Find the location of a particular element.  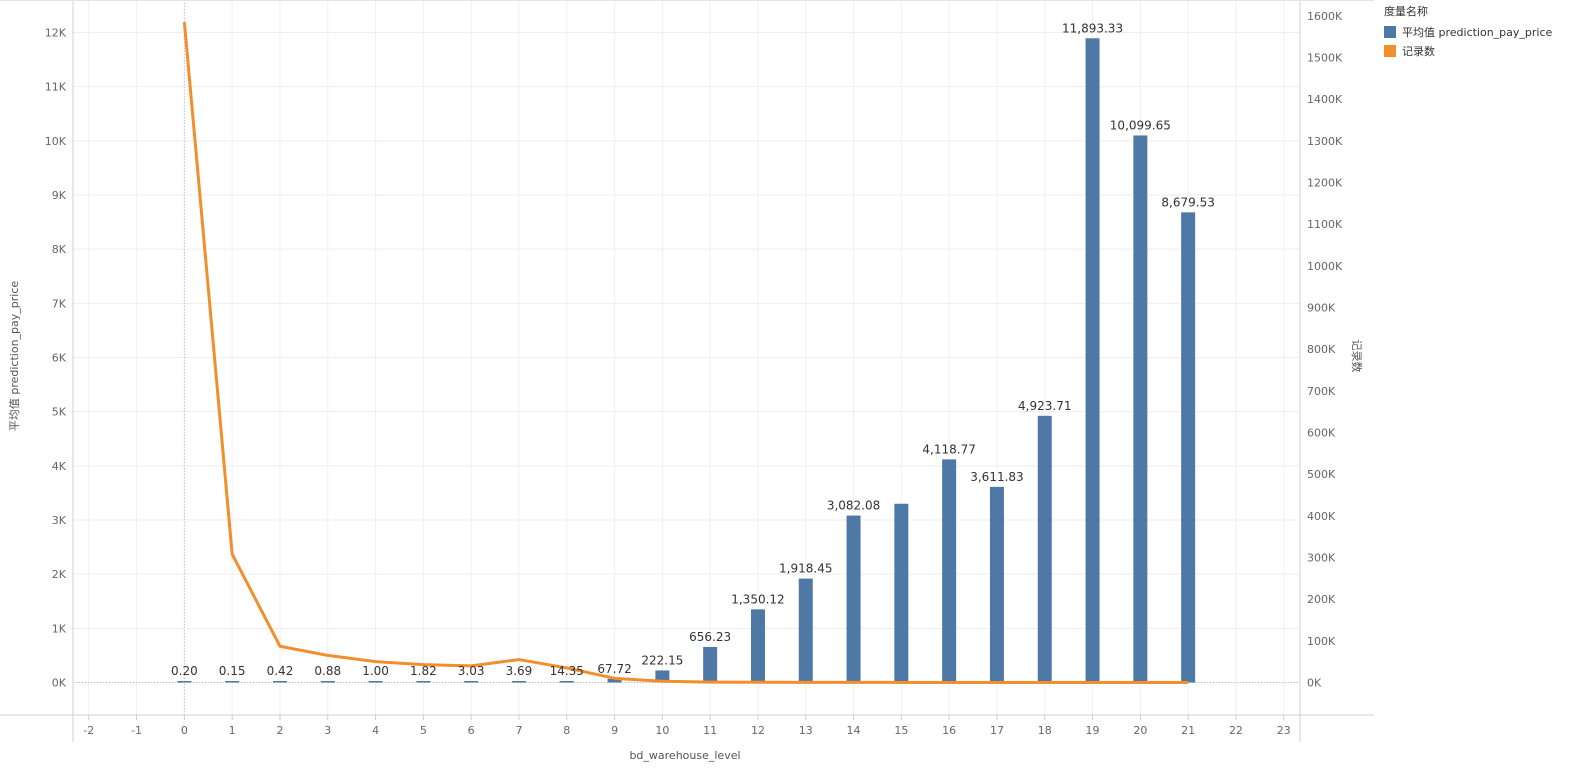

left-tick-label: 12K is located at coordinates (56, 33).